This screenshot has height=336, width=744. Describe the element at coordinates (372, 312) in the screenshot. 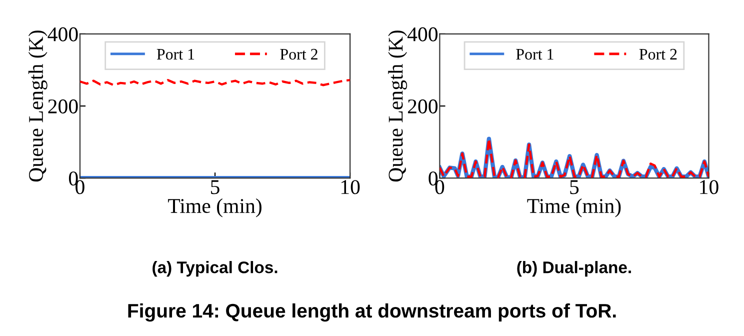

I see `caption: Figure 14: Queue length at downstream ports of ToR.` at that location.